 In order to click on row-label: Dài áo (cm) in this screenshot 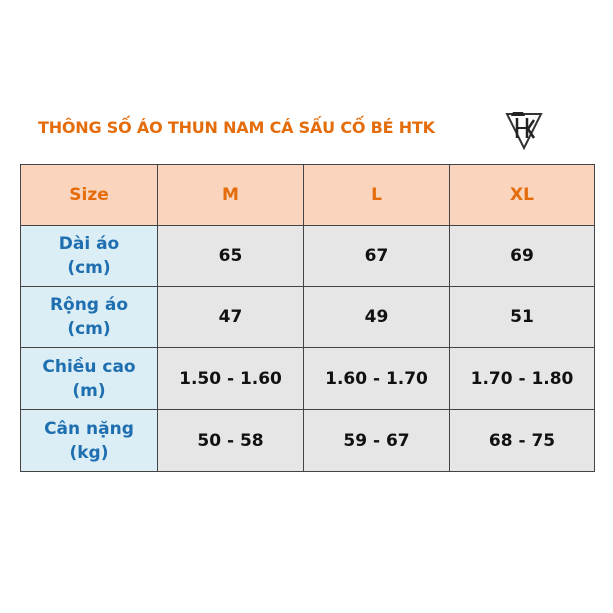, I will do `click(89, 256)`.